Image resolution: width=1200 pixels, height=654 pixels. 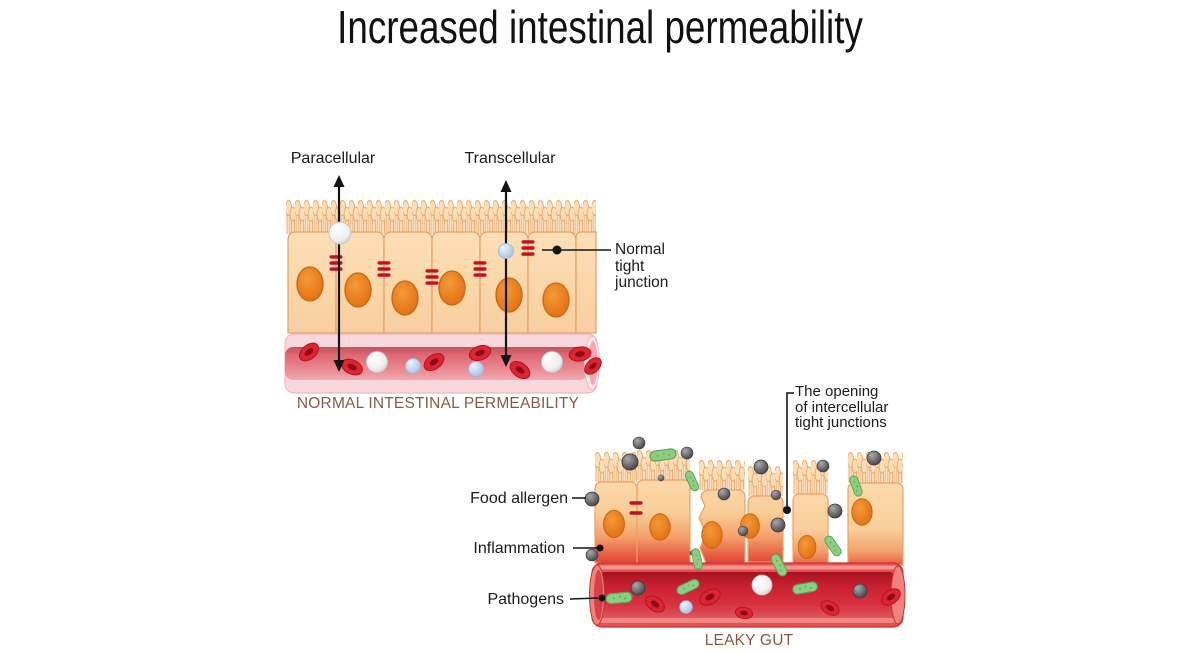 I want to click on pathogen-bacterium-icon, so click(x=619, y=598).